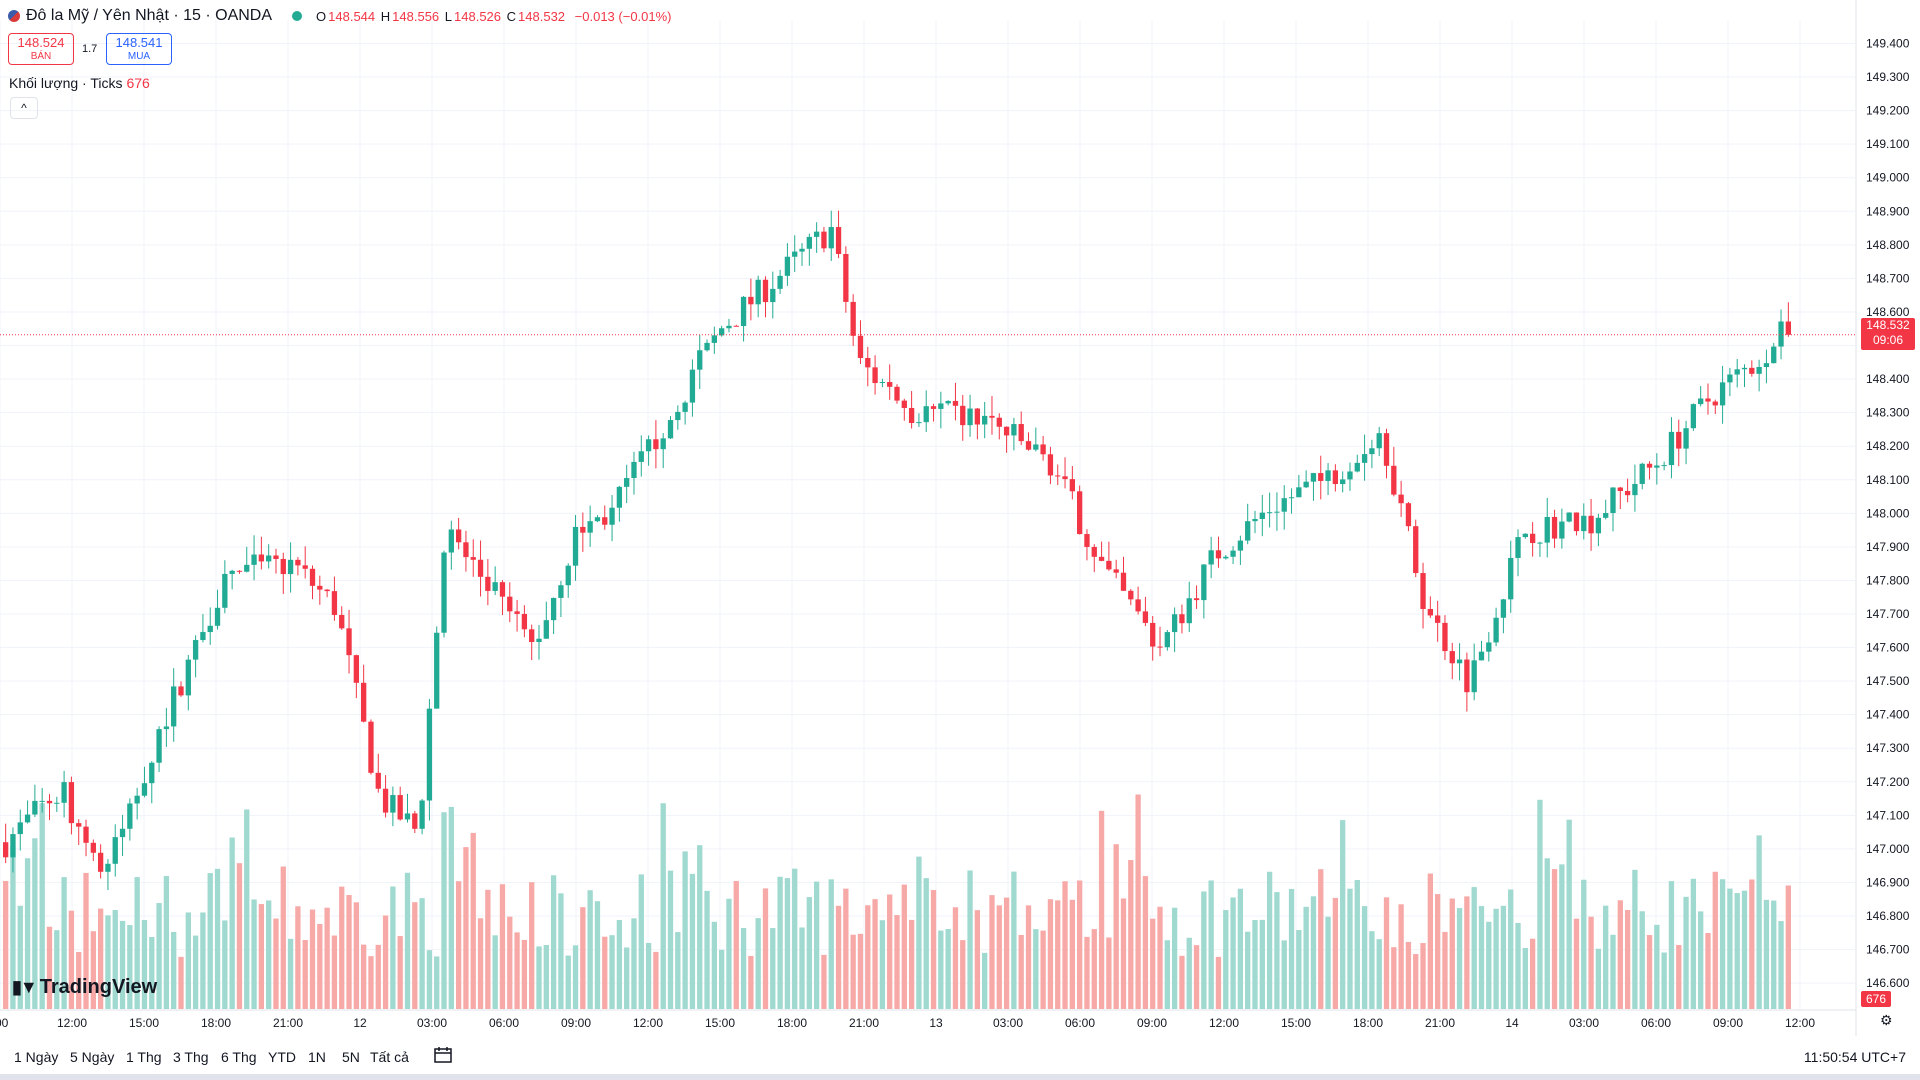  Describe the element at coordinates (389, 1057) in the screenshot. I see `timeframe-9: Tất cả` at that location.